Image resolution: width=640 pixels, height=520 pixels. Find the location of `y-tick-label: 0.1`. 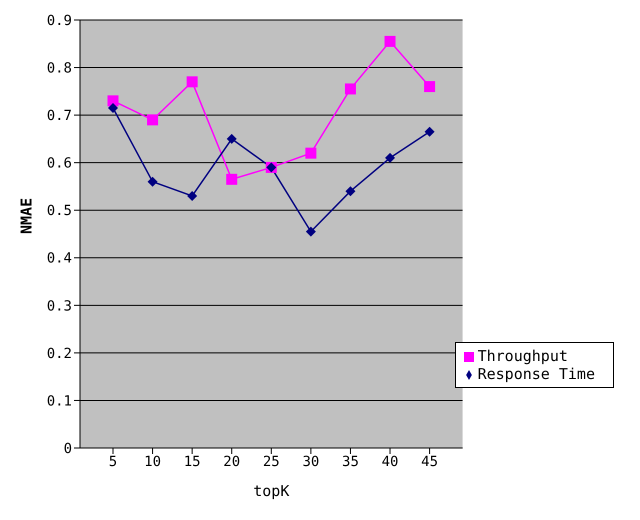

y-tick-label: 0.1 is located at coordinates (59, 401).